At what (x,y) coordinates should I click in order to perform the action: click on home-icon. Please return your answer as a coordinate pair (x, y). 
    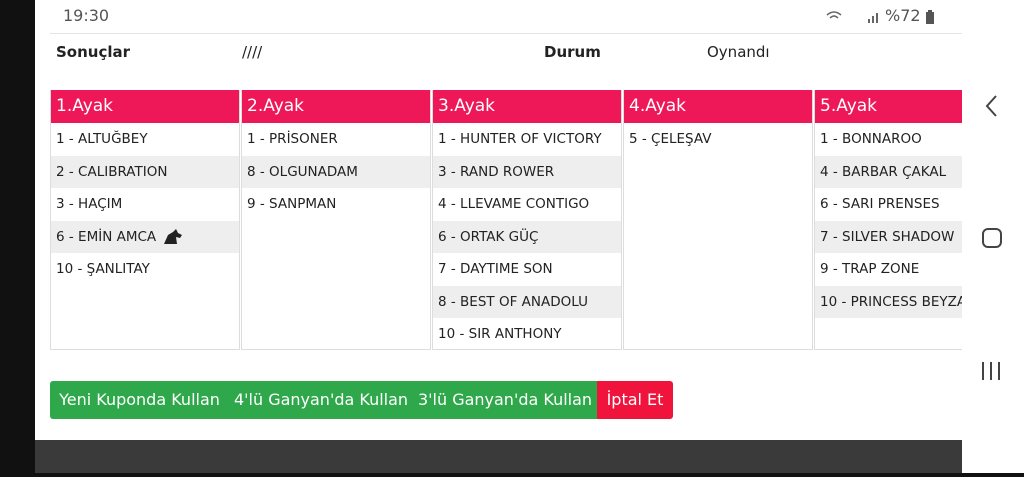
    Looking at the image, I should click on (992, 238).